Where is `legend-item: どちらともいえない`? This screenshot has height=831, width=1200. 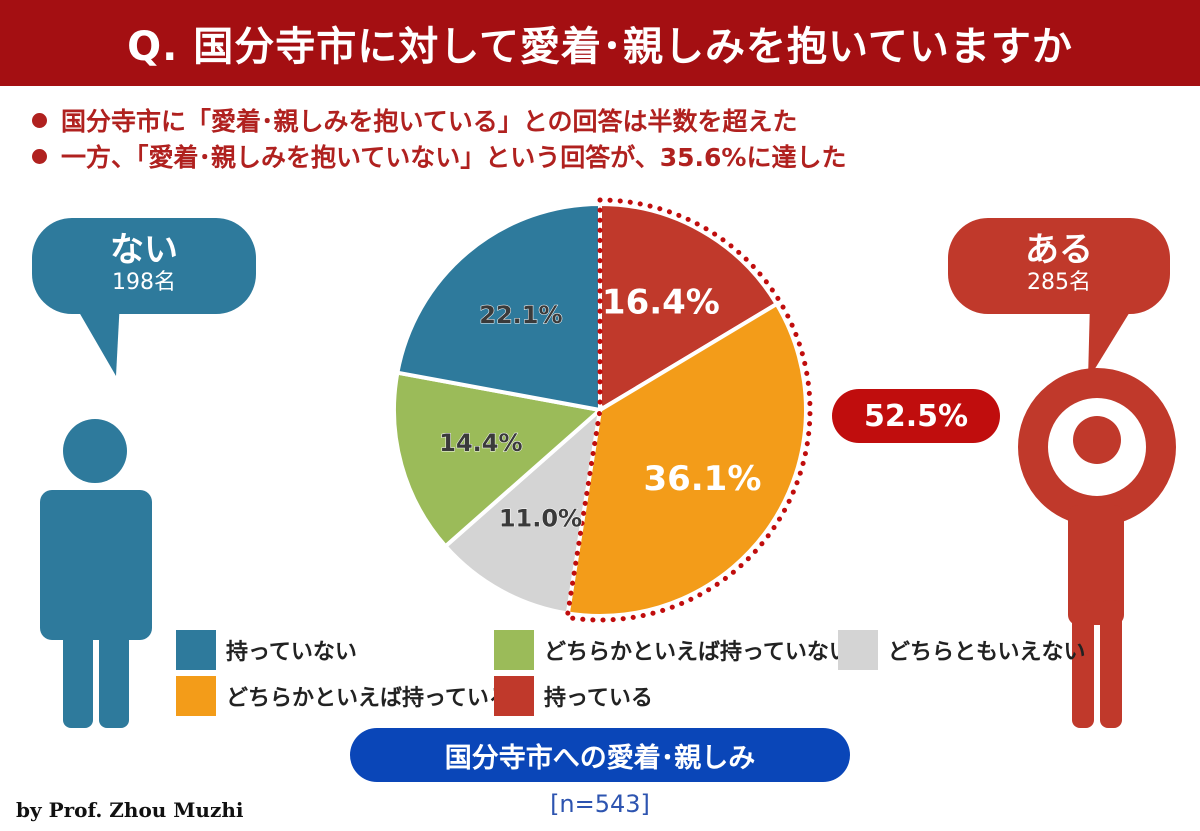 legend-item: どちらともいえない is located at coordinates (962, 650).